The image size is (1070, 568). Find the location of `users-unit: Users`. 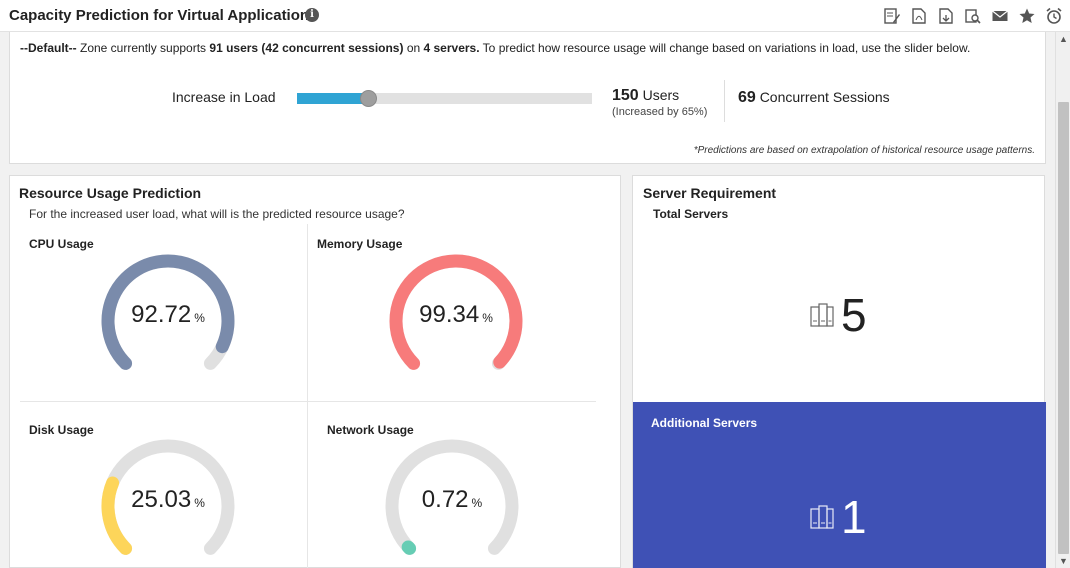

users-unit: Users is located at coordinates (661, 95).